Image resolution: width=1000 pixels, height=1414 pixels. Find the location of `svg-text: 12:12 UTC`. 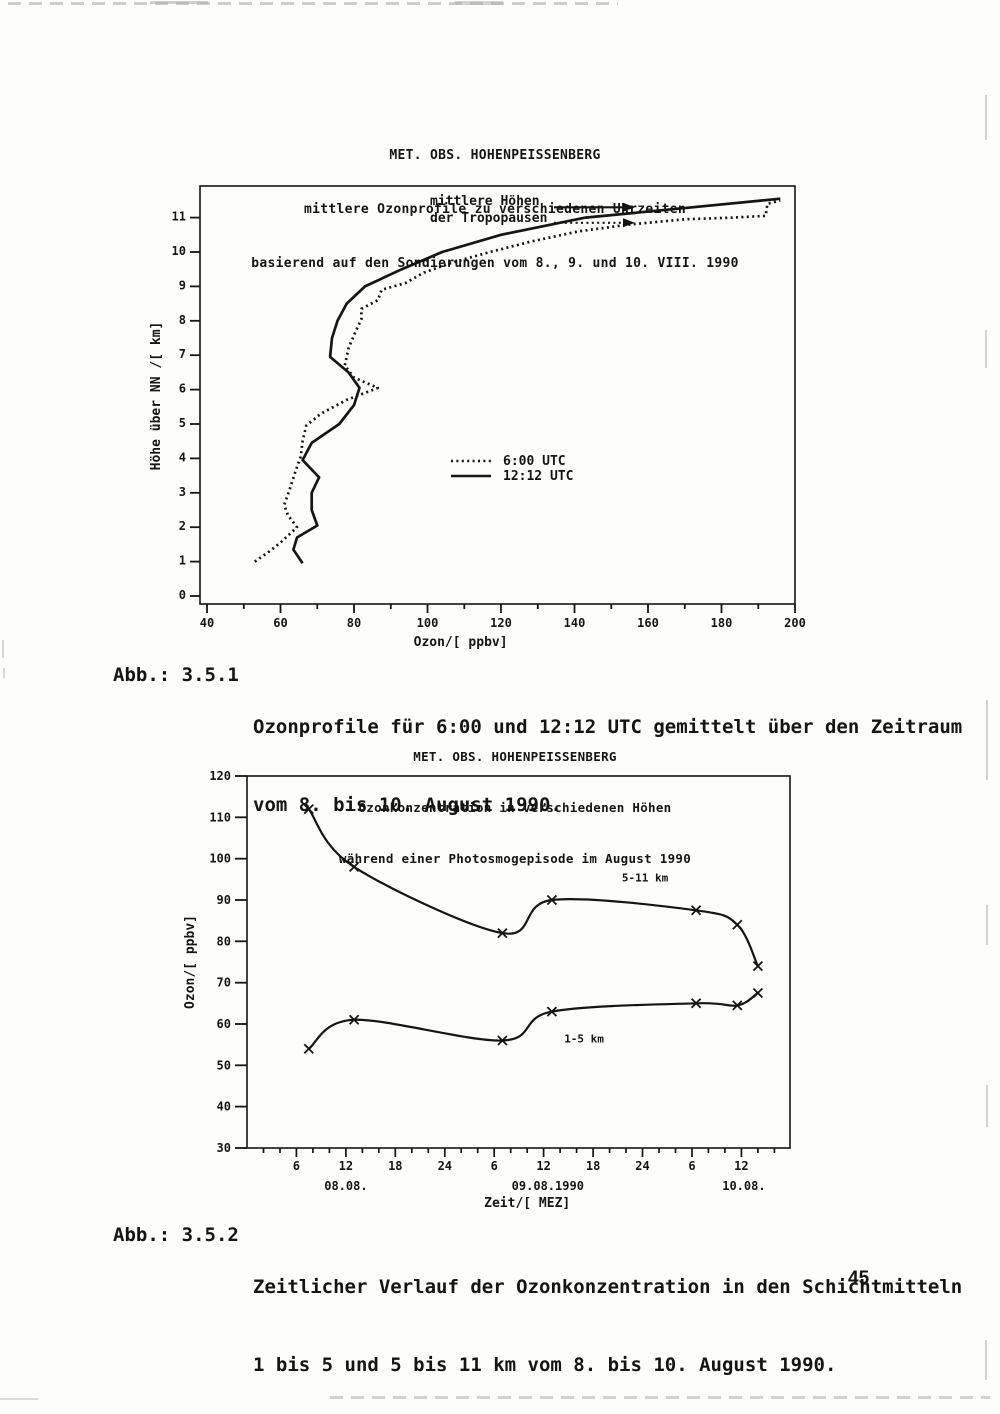

svg-text: 12:12 UTC is located at coordinates (538, 476).